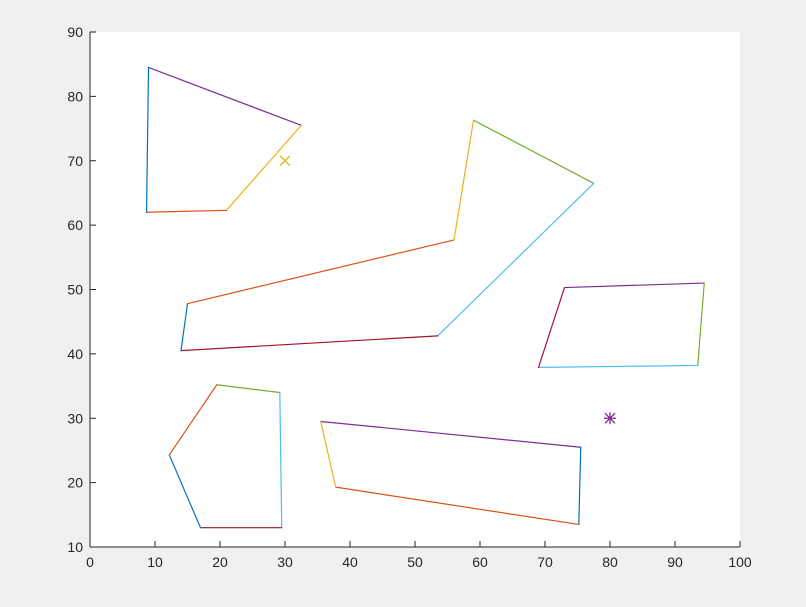  What do you see at coordinates (740, 562) in the screenshot?
I see `x-tick-label: 100` at bounding box center [740, 562].